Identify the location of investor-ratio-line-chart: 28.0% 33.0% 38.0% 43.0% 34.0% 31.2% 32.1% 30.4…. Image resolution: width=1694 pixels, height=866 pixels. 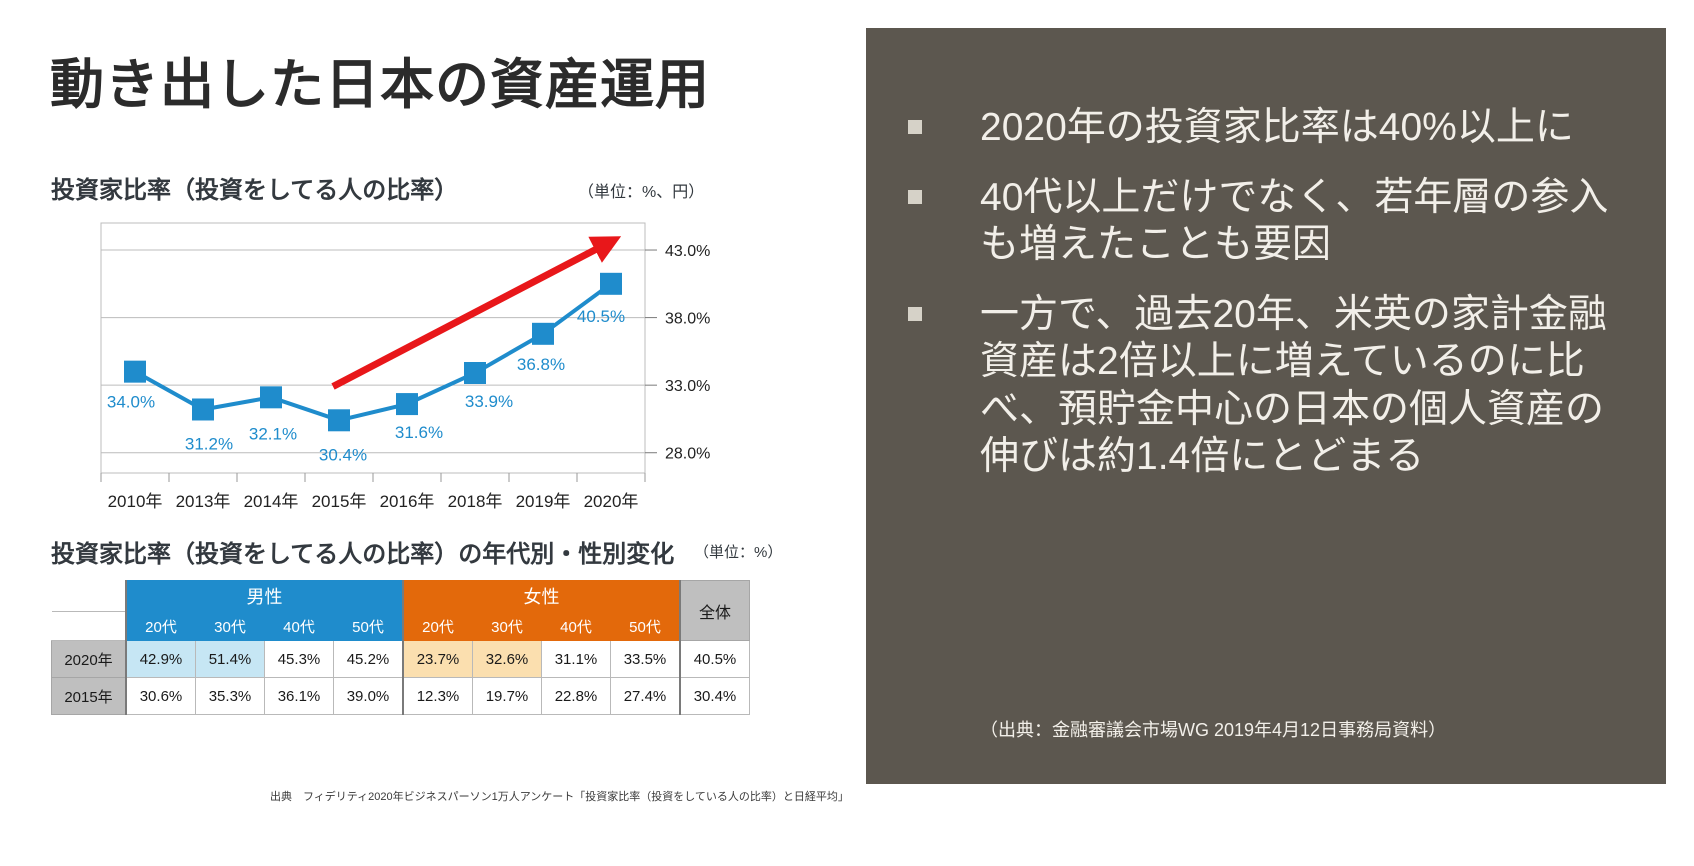
(415, 365).